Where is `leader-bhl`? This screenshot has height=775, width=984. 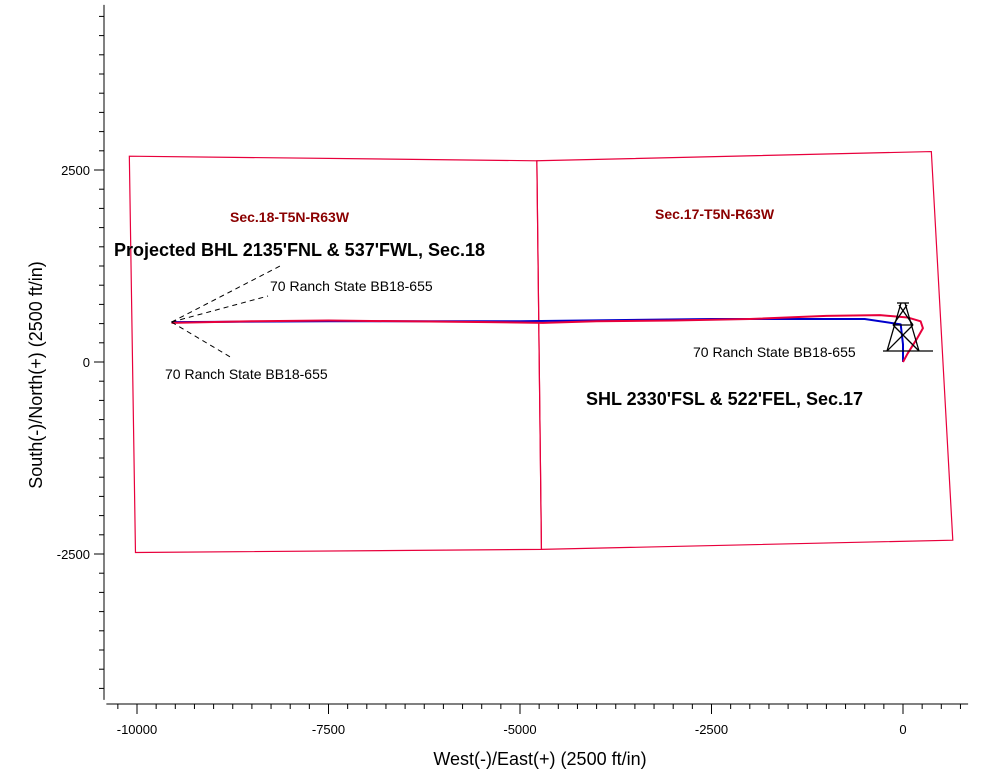 leader-bhl is located at coordinates (227, 293).